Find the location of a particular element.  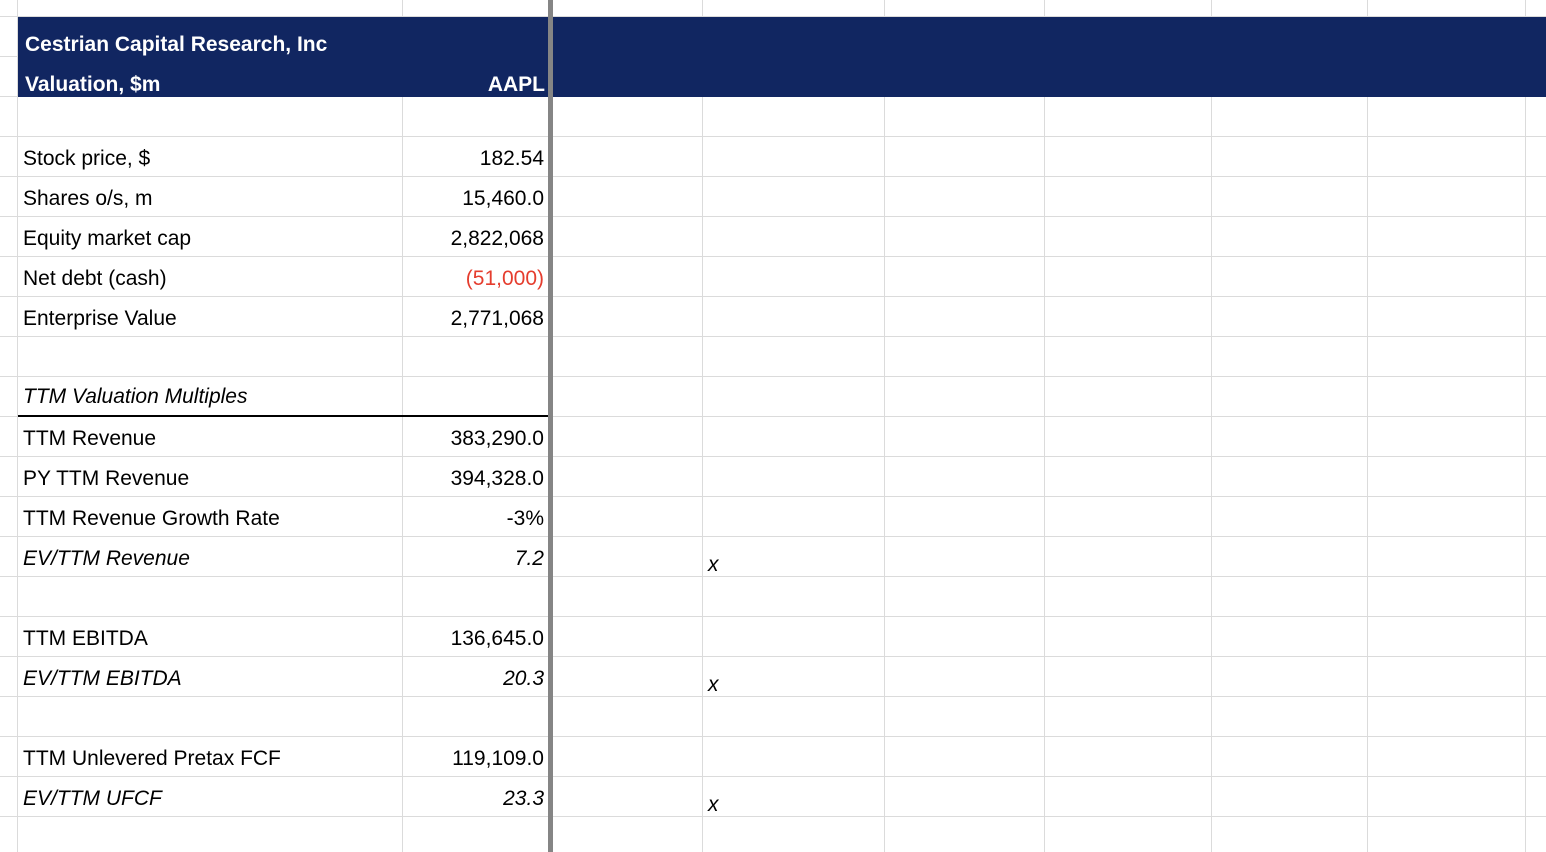

section-header-cell: TTM Valuation Multiples is located at coordinates (135, 396).